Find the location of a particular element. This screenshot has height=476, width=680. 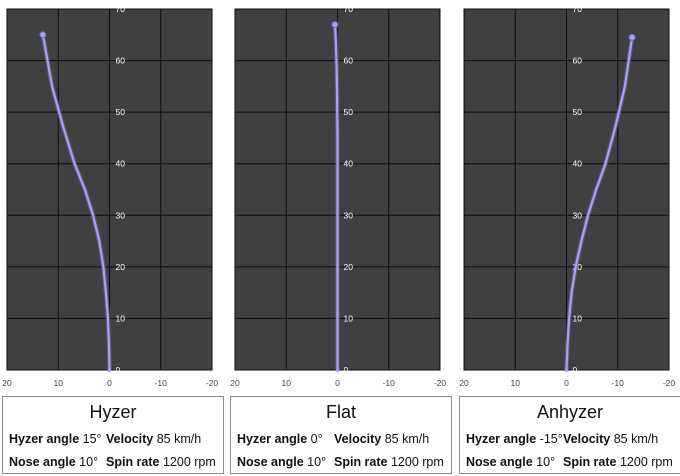

throw-name: Flat is located at coordinates (340, 412).